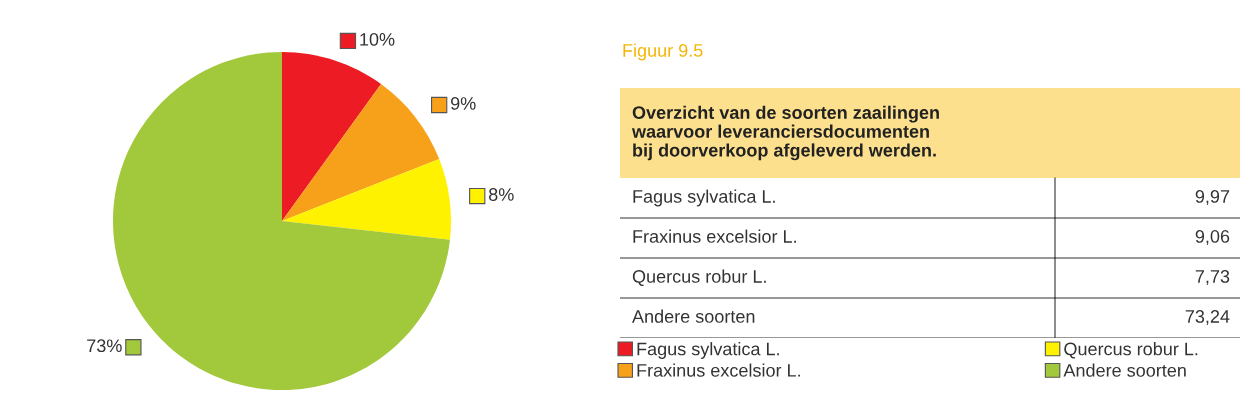 The height and width of the screenshot is (416, 1256). I want to click on legend-label: Quercus robur L., so click(1131, 350).